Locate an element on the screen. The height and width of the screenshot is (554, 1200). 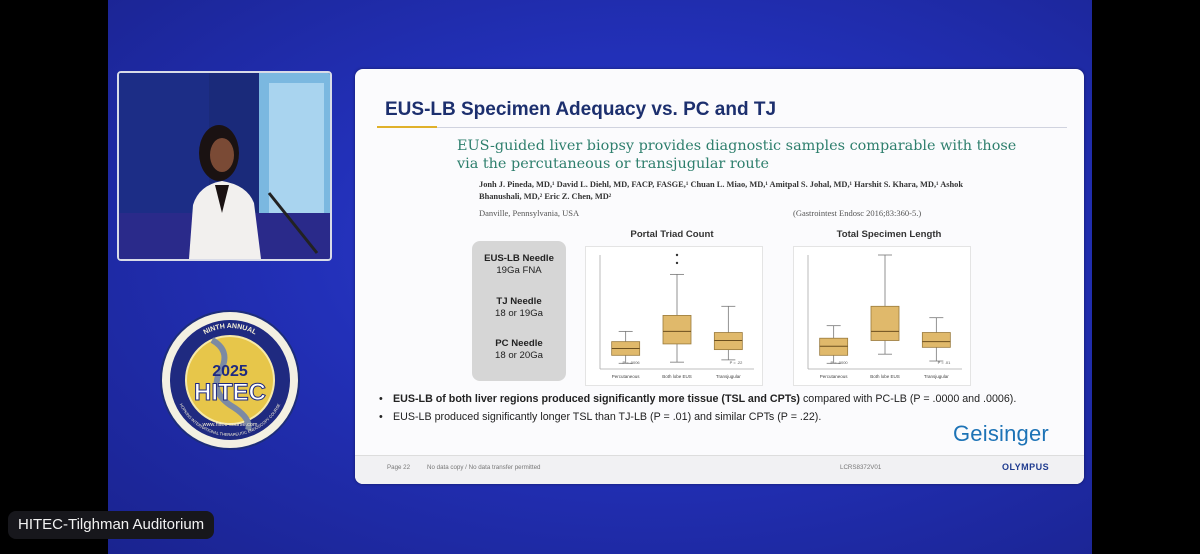
p-value-label: P = .01 is located at coordinates (944, 362).